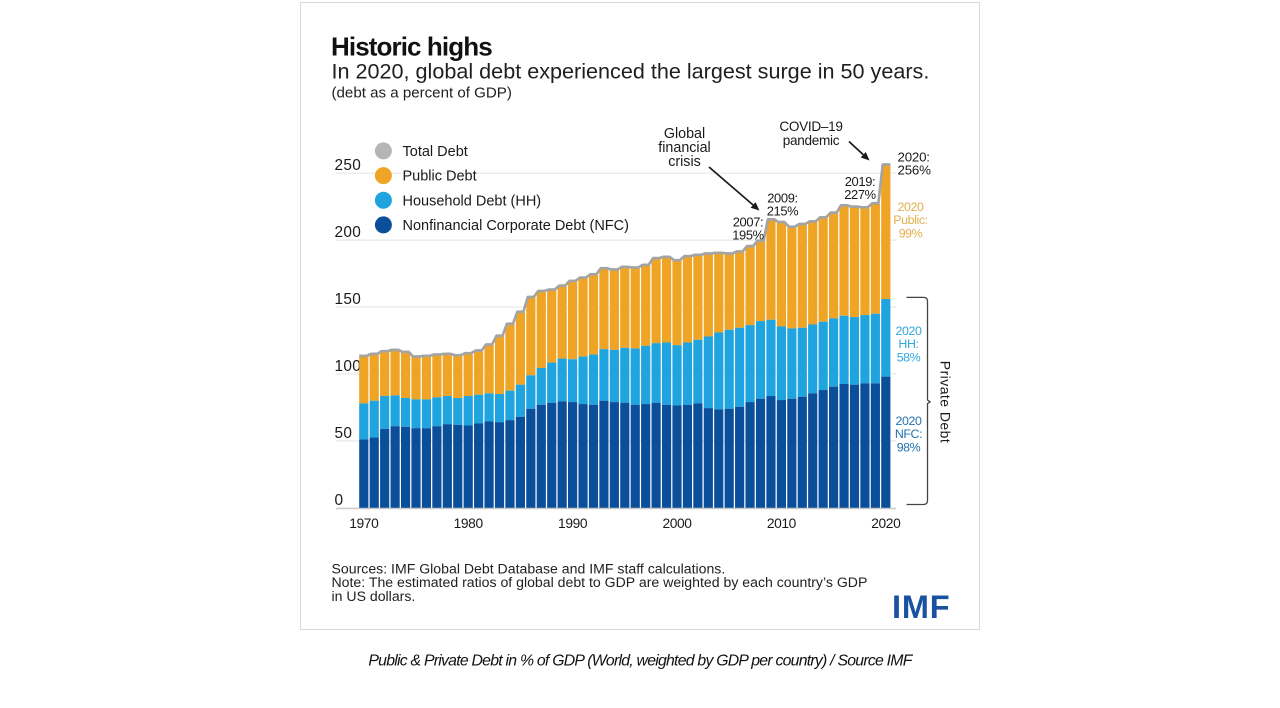 Image resolution: width=1280 pixels, height=708 pixels. What do you see at coordinates (909, 357) in the screenshot?
I see `svg-text: 58%` at bounding box center [909, 357].